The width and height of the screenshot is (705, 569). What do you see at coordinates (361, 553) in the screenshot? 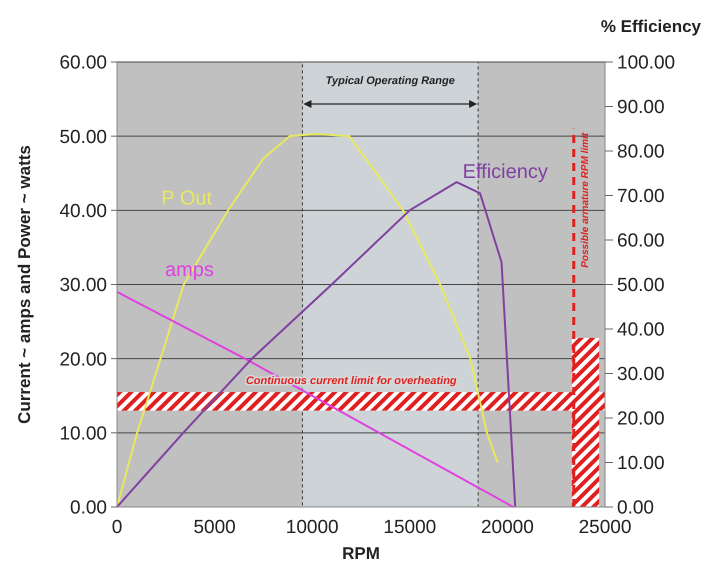
I see `x-axis-title: RPM` at bounding box center [361, 553].